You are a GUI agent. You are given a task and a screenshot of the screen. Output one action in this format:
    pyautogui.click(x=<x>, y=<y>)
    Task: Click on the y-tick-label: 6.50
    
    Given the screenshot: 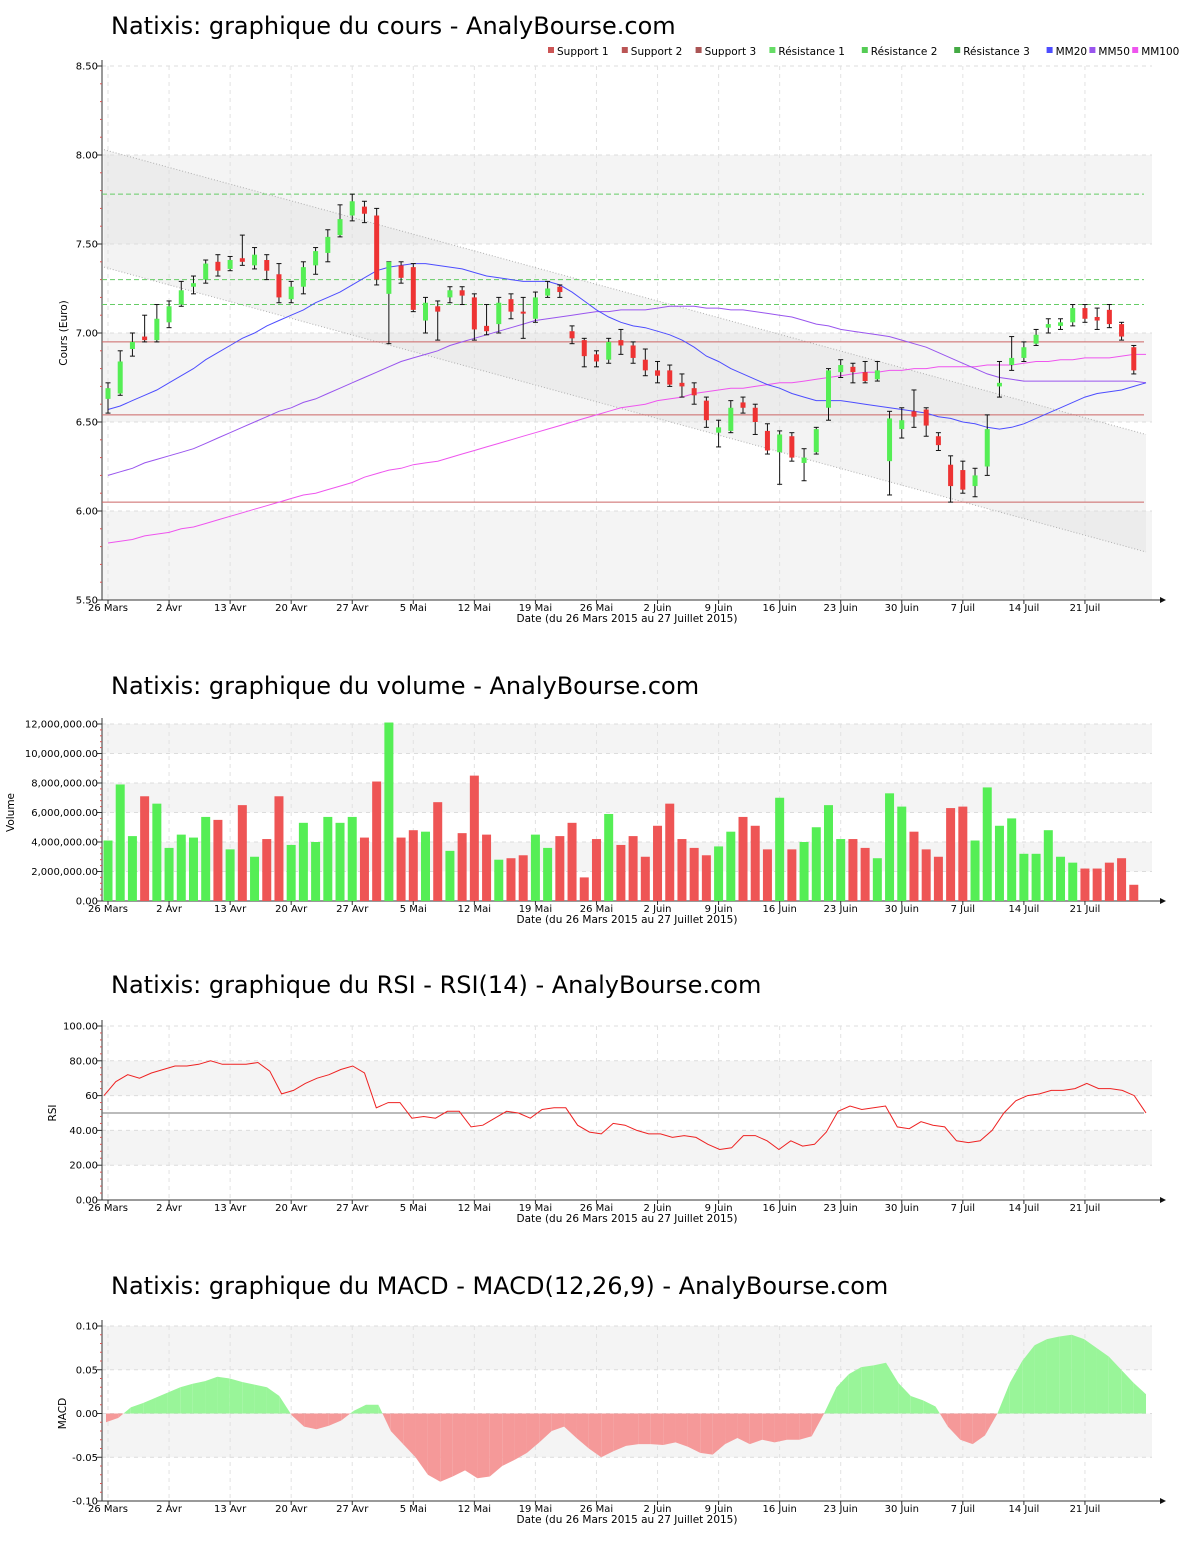 What is the action you would take?
    pyautogui.click(x=87, y=423)
    